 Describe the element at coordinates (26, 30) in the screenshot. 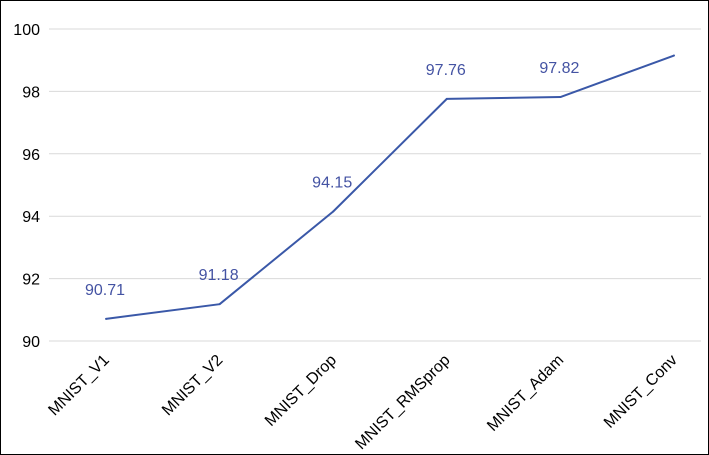

I see `y-tick-label: 100` at that location.